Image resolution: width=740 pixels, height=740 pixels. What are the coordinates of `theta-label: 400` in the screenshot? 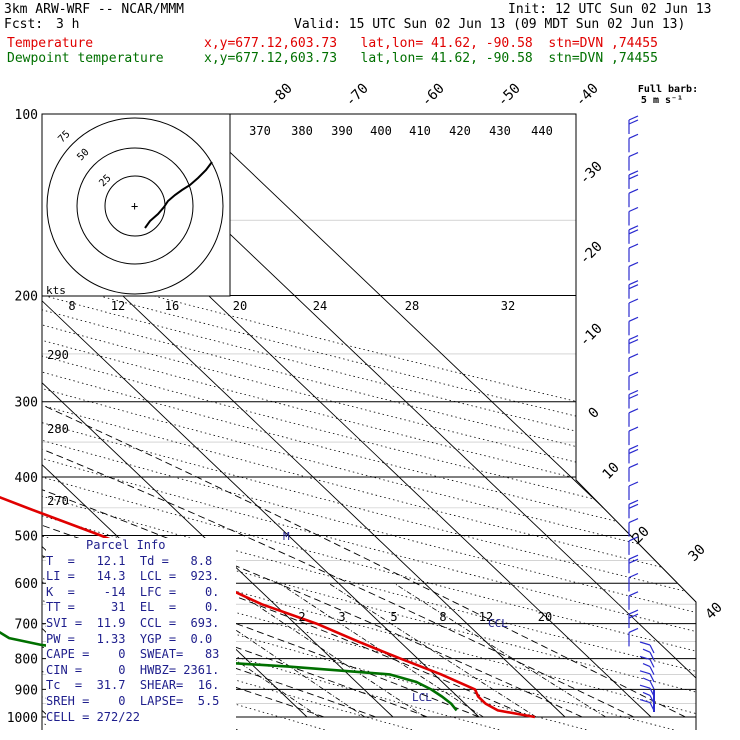 It's located at (381, 131).